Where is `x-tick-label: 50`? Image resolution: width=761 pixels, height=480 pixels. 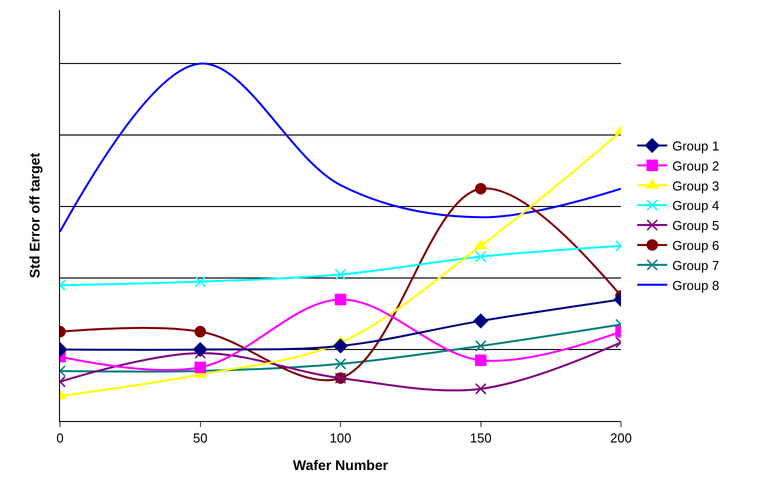
x-tick-label: 50 is located at coordinates (200, 438).